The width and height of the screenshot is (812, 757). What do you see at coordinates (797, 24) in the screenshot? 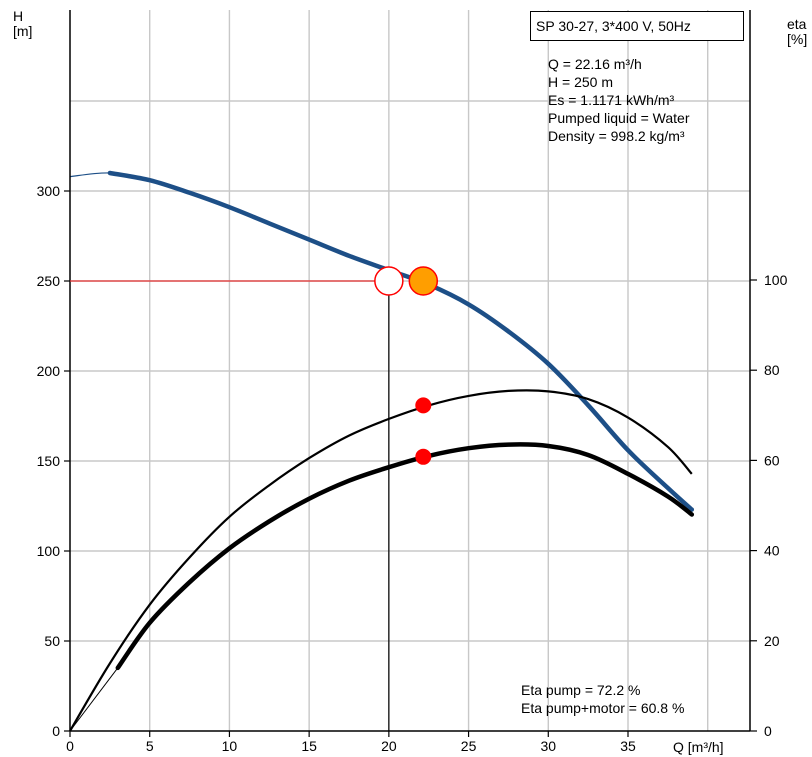
I see `y-right-symbol: eta` at bounding box center [797, 24].